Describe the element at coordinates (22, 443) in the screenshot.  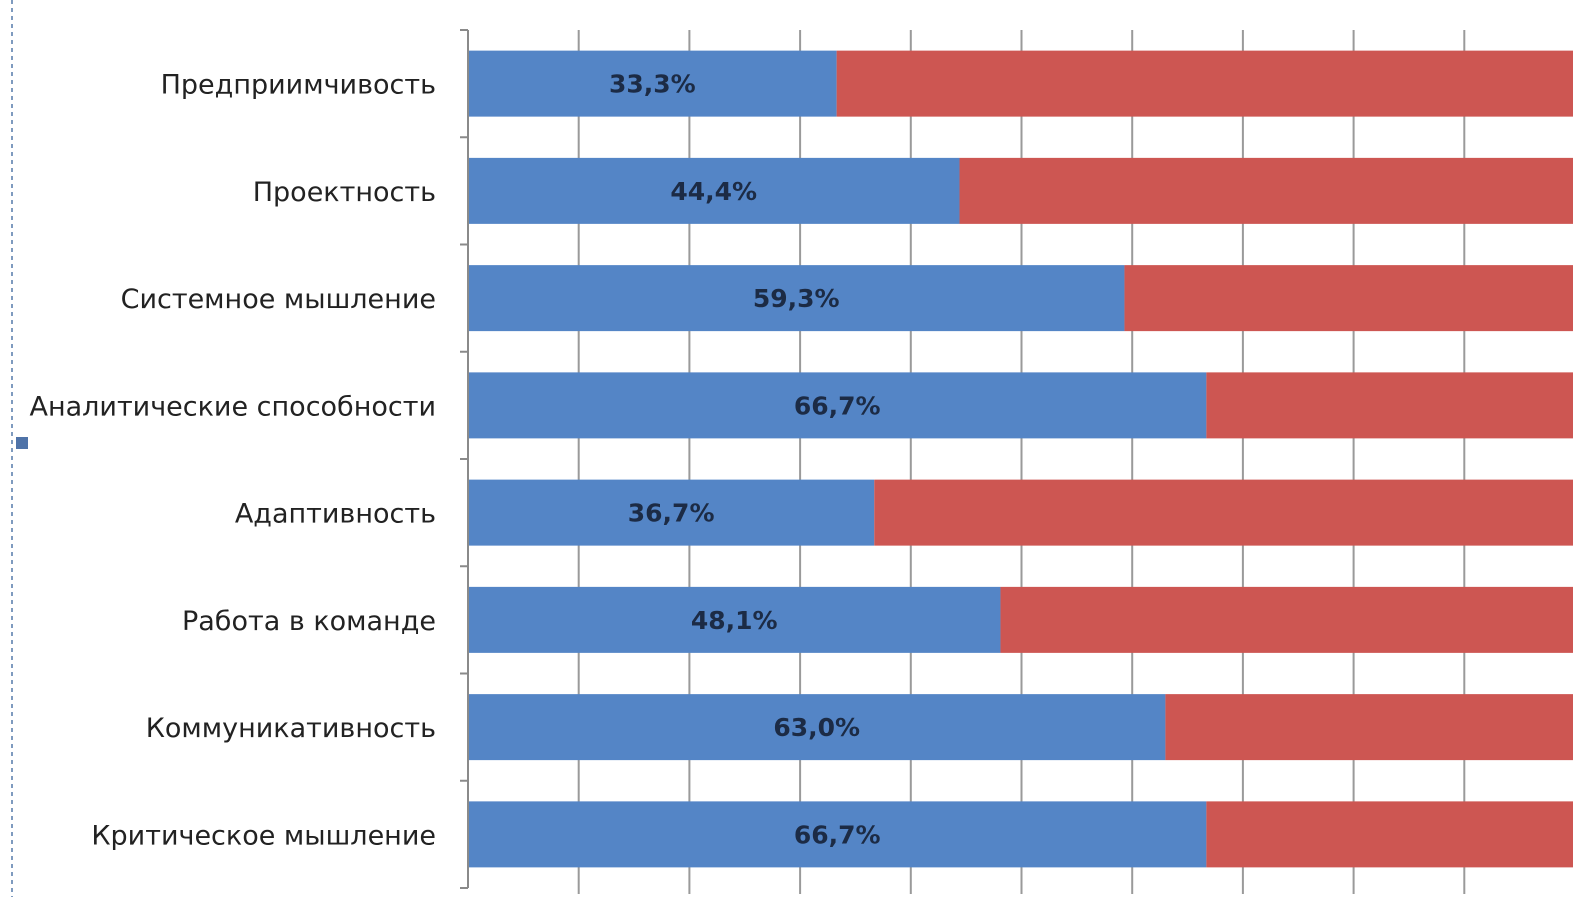
I see `frame-handle` at that location.